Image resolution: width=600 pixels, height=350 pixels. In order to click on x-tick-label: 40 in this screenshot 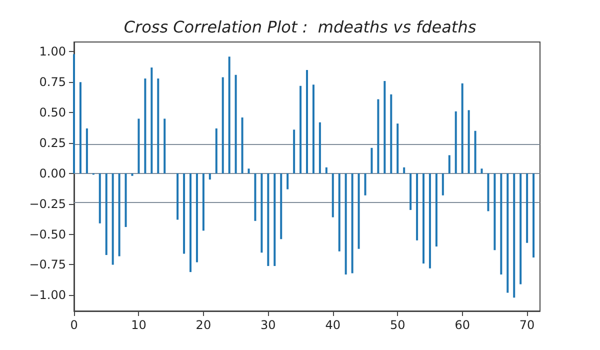, I will do `click(333, 325)`.